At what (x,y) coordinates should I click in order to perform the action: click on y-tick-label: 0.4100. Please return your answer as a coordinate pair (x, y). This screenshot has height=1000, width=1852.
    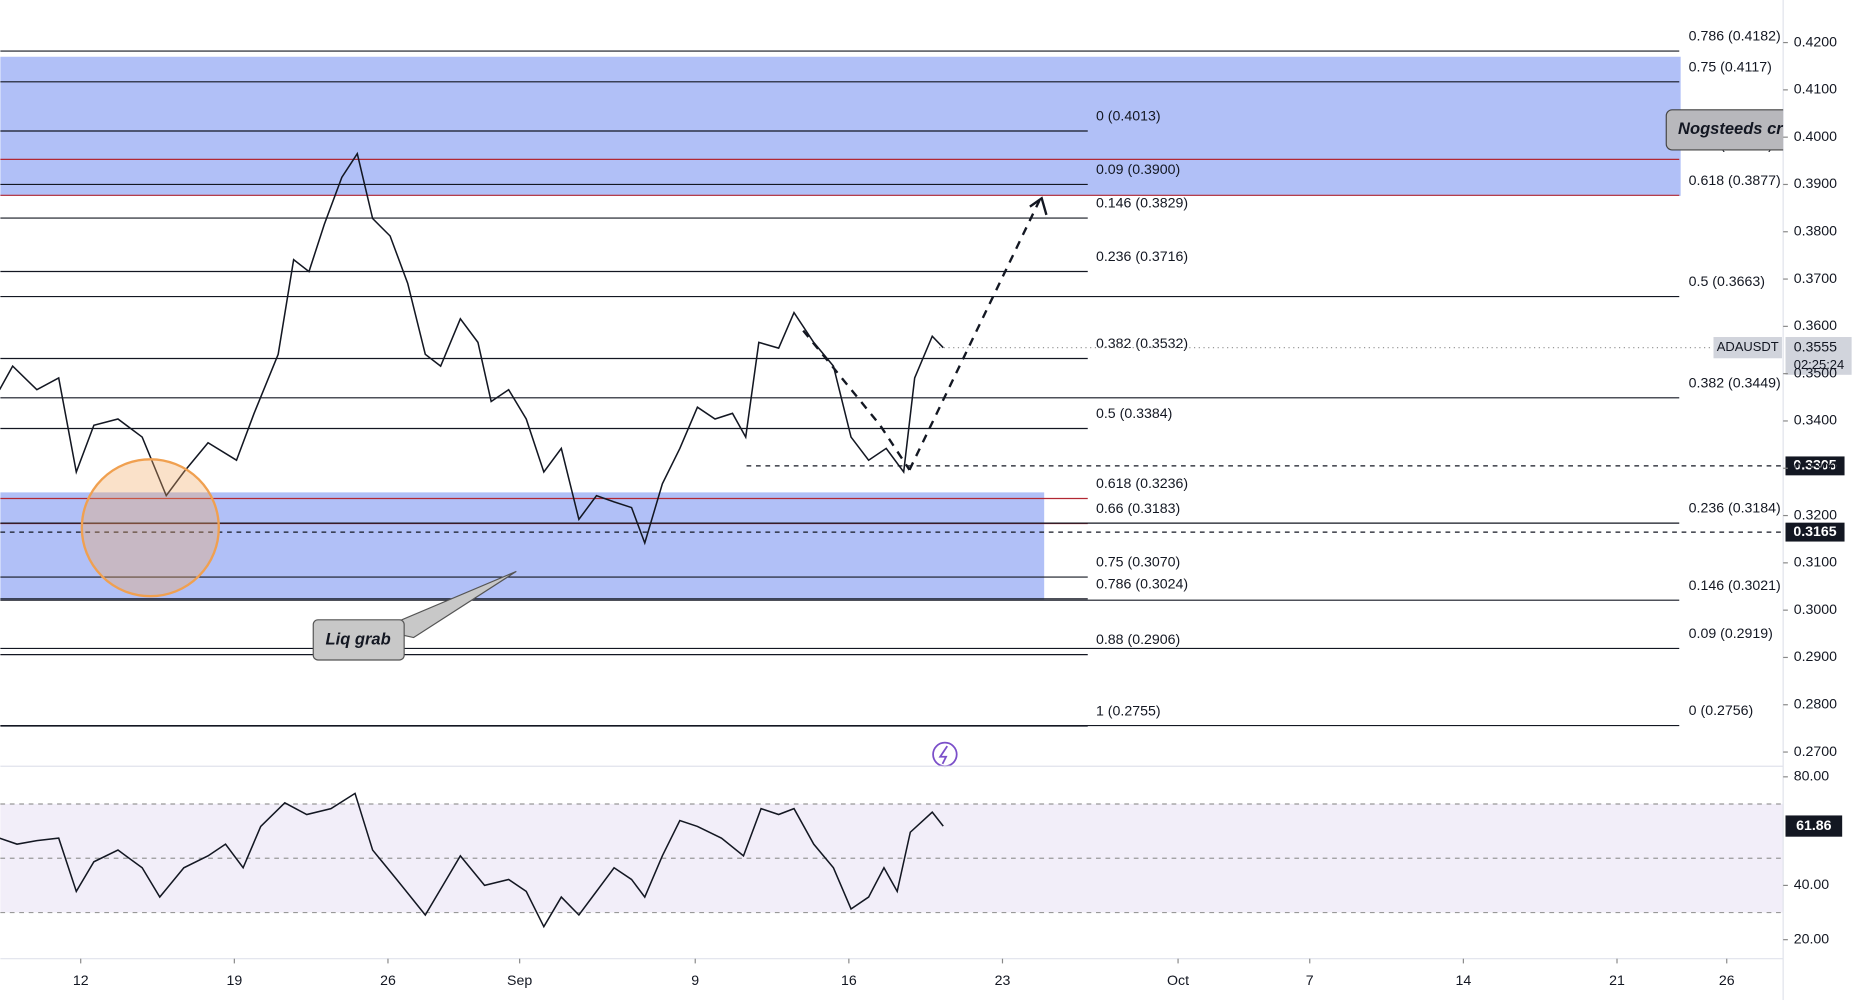
    Looking at the image, I should click on (1815, 90).